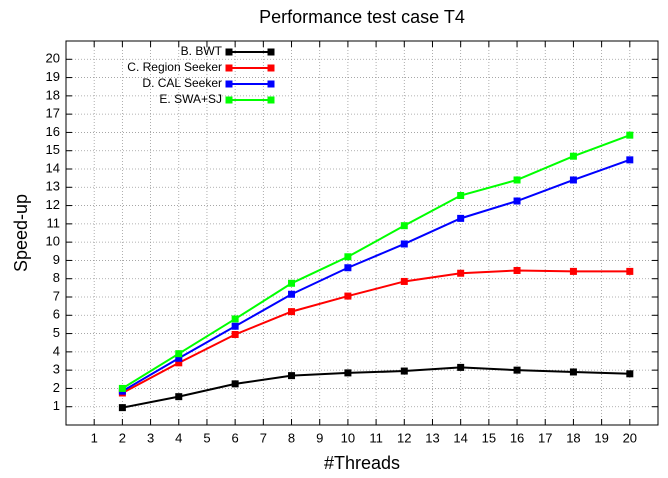  I want to click on x-tick-label: 1, so click(94, 437).